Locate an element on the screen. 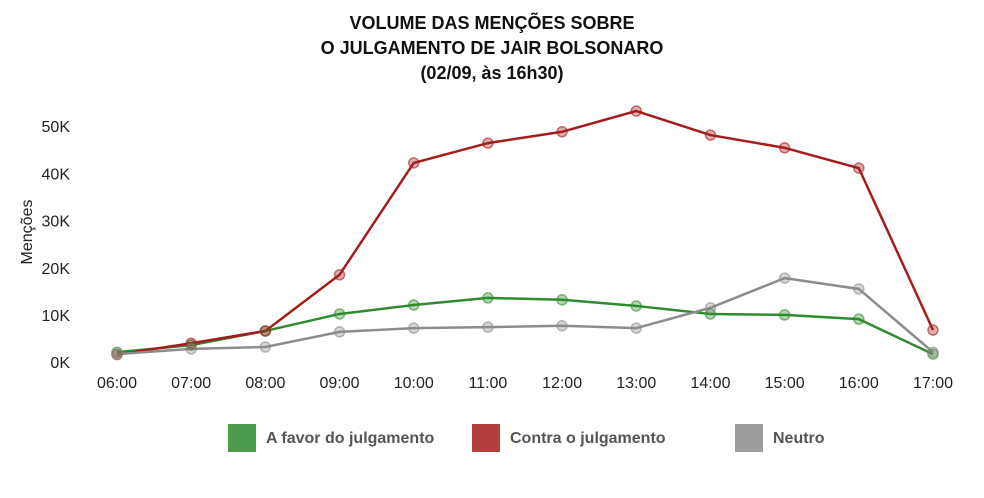 Image resolution: width=984 pixels, height=498 pixels. chart-title: O JULGAMENTO DE JAIR BOLSONARO is located at coordinates (492, 48).